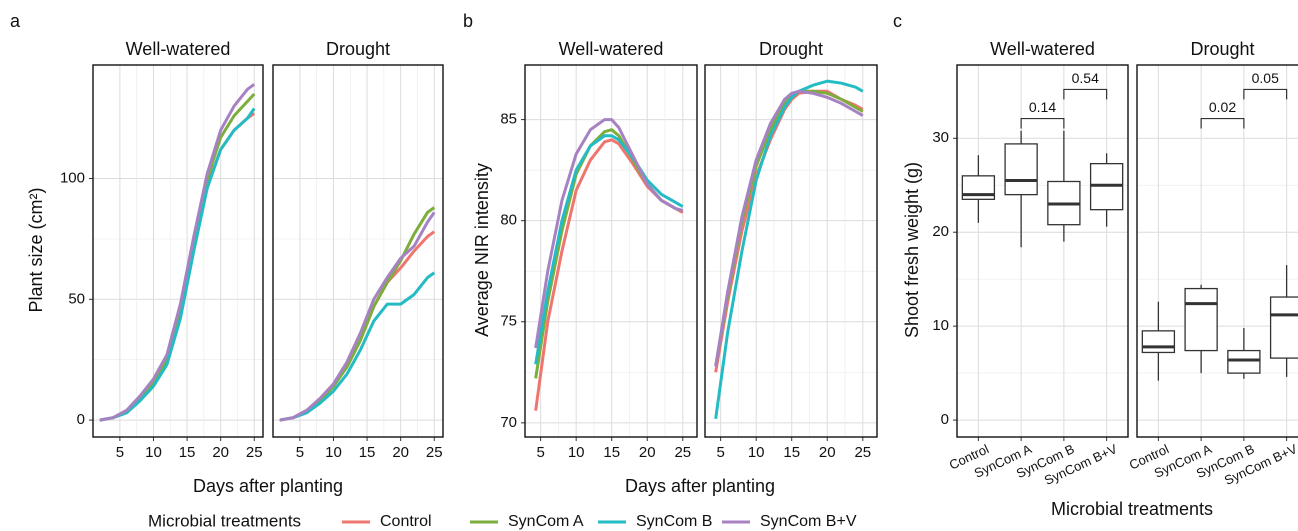 This screenshot has width=1298, height=531. Describe the element at coordinates (940, 231) in the screenshot. I see `y-tick-label: 20` at that location.